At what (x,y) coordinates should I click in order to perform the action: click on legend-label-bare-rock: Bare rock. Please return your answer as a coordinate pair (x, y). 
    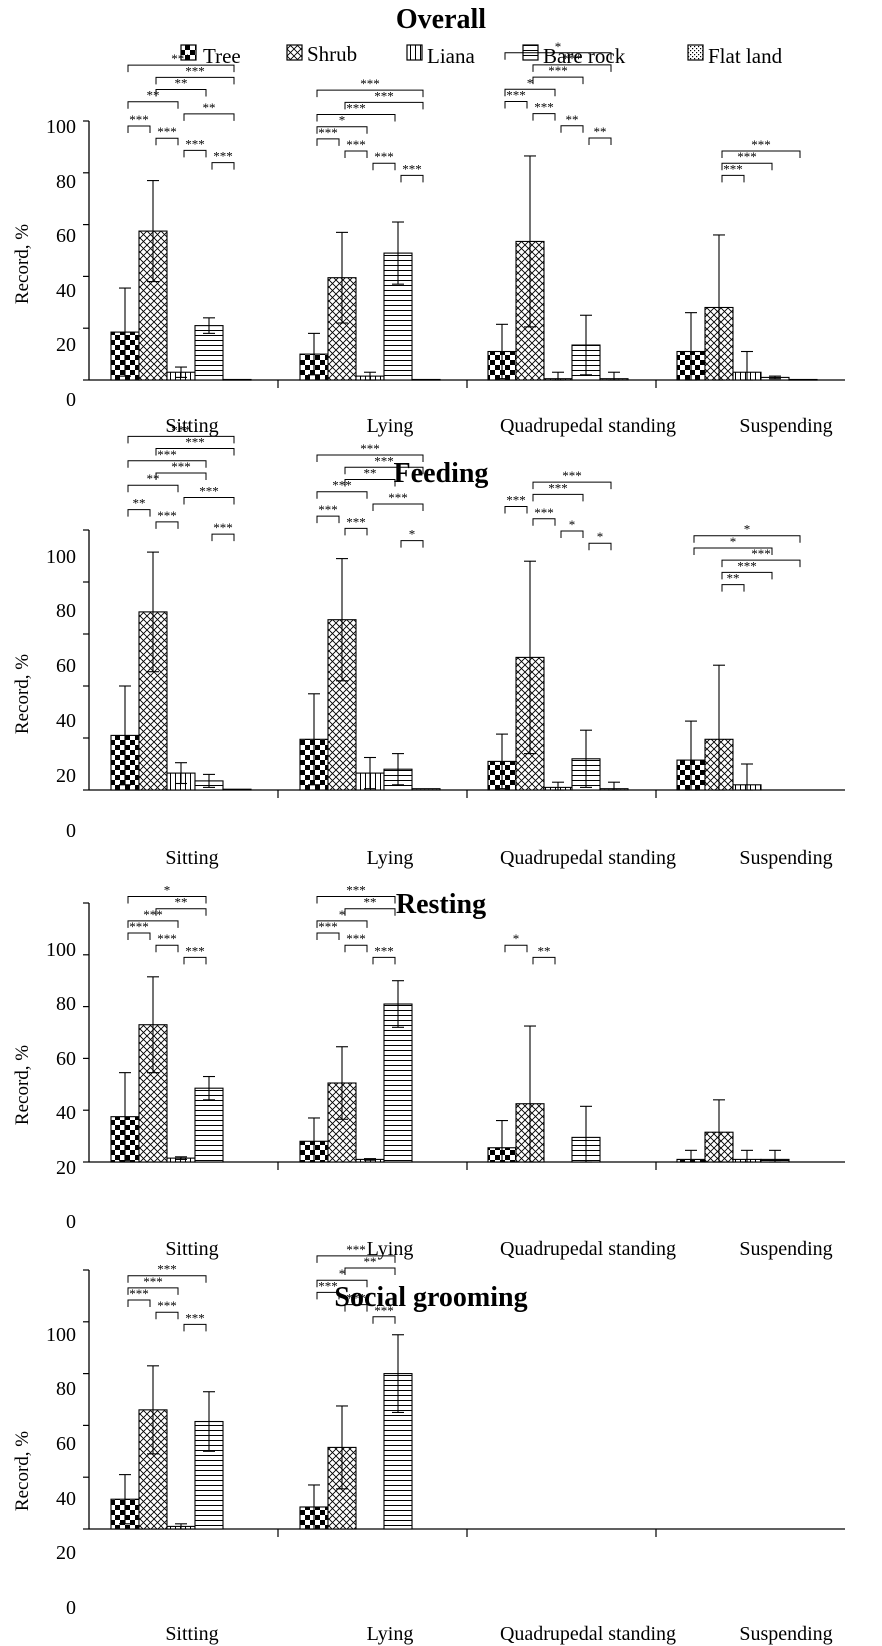
    Looking at the image, I should click on (584, 56).